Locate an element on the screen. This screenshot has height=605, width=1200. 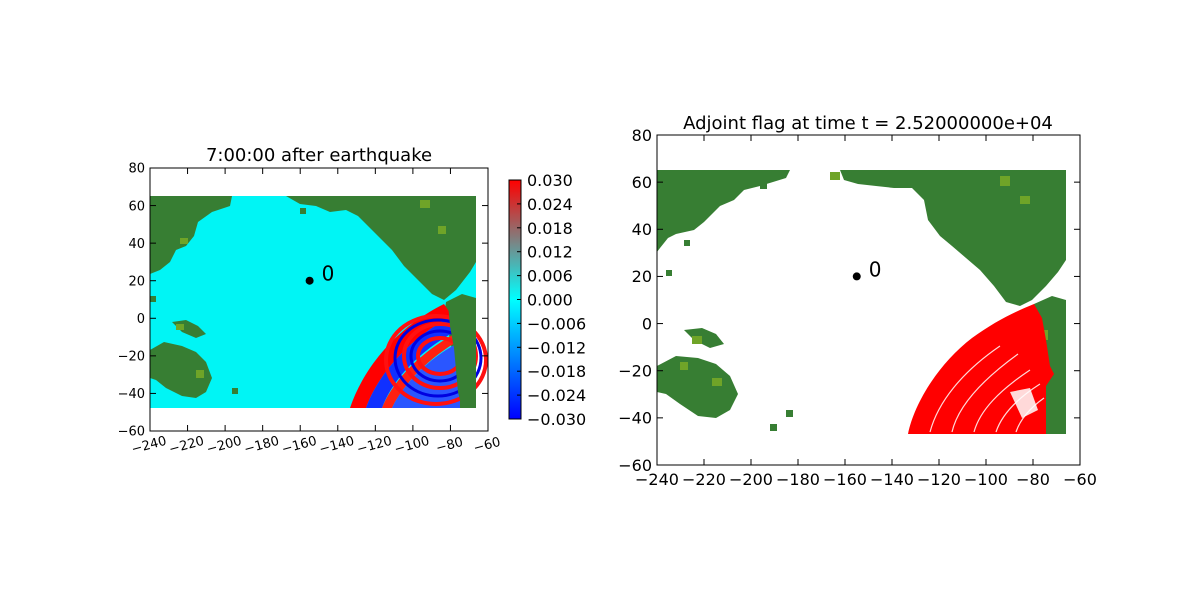
colorbar-tick-label: 0.024 is located at coordinates (550, 204).